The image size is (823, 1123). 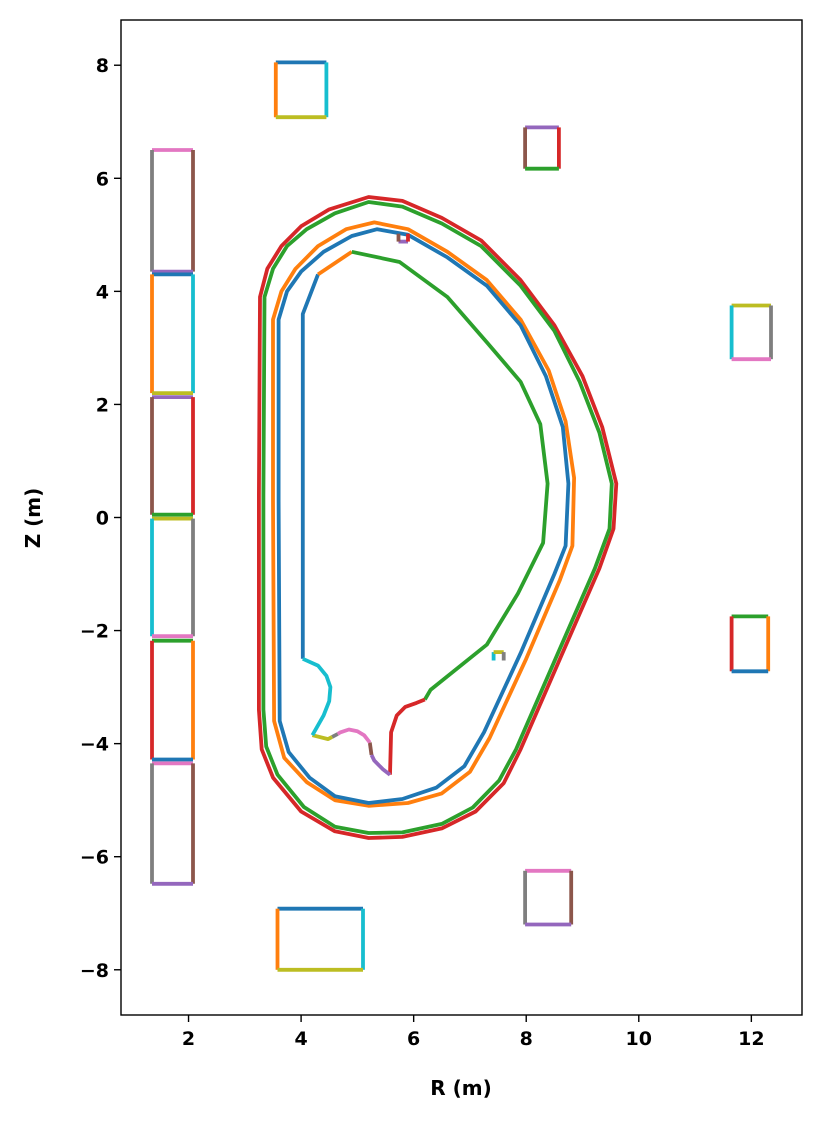 What do you see at coordinates (526, 1039) in the screenshot?
I see `x-tick-label-8: 8` at bounding box center [526, 1039].